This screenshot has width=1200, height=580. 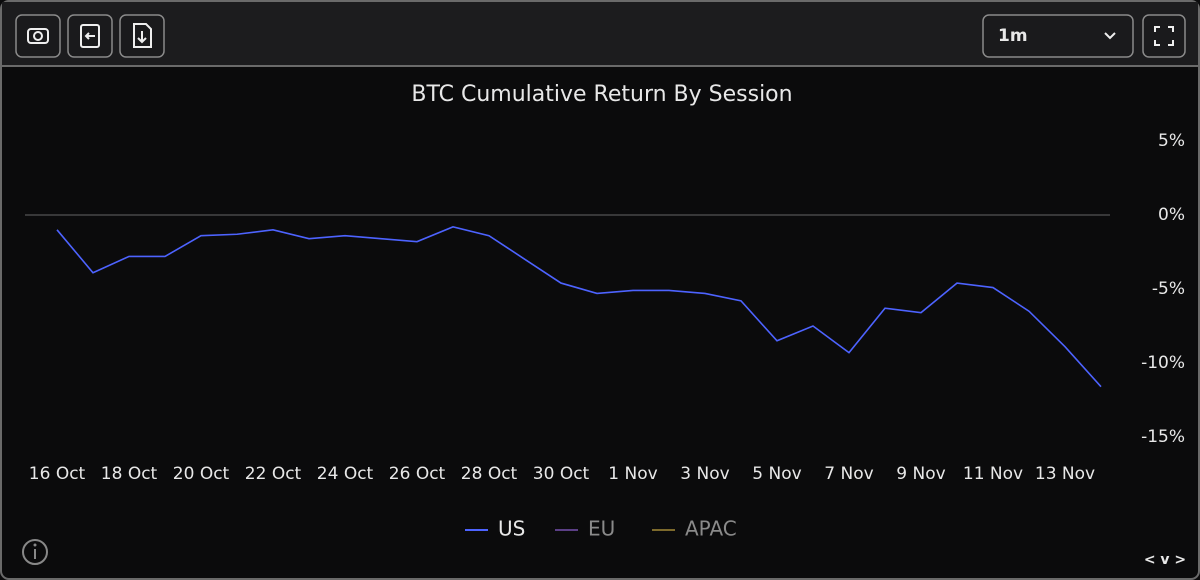 What do you see at coordinates (1163, 437) in the screenshot?
I see `y-tick-label: -15%` at bounding box center [1163, 437].